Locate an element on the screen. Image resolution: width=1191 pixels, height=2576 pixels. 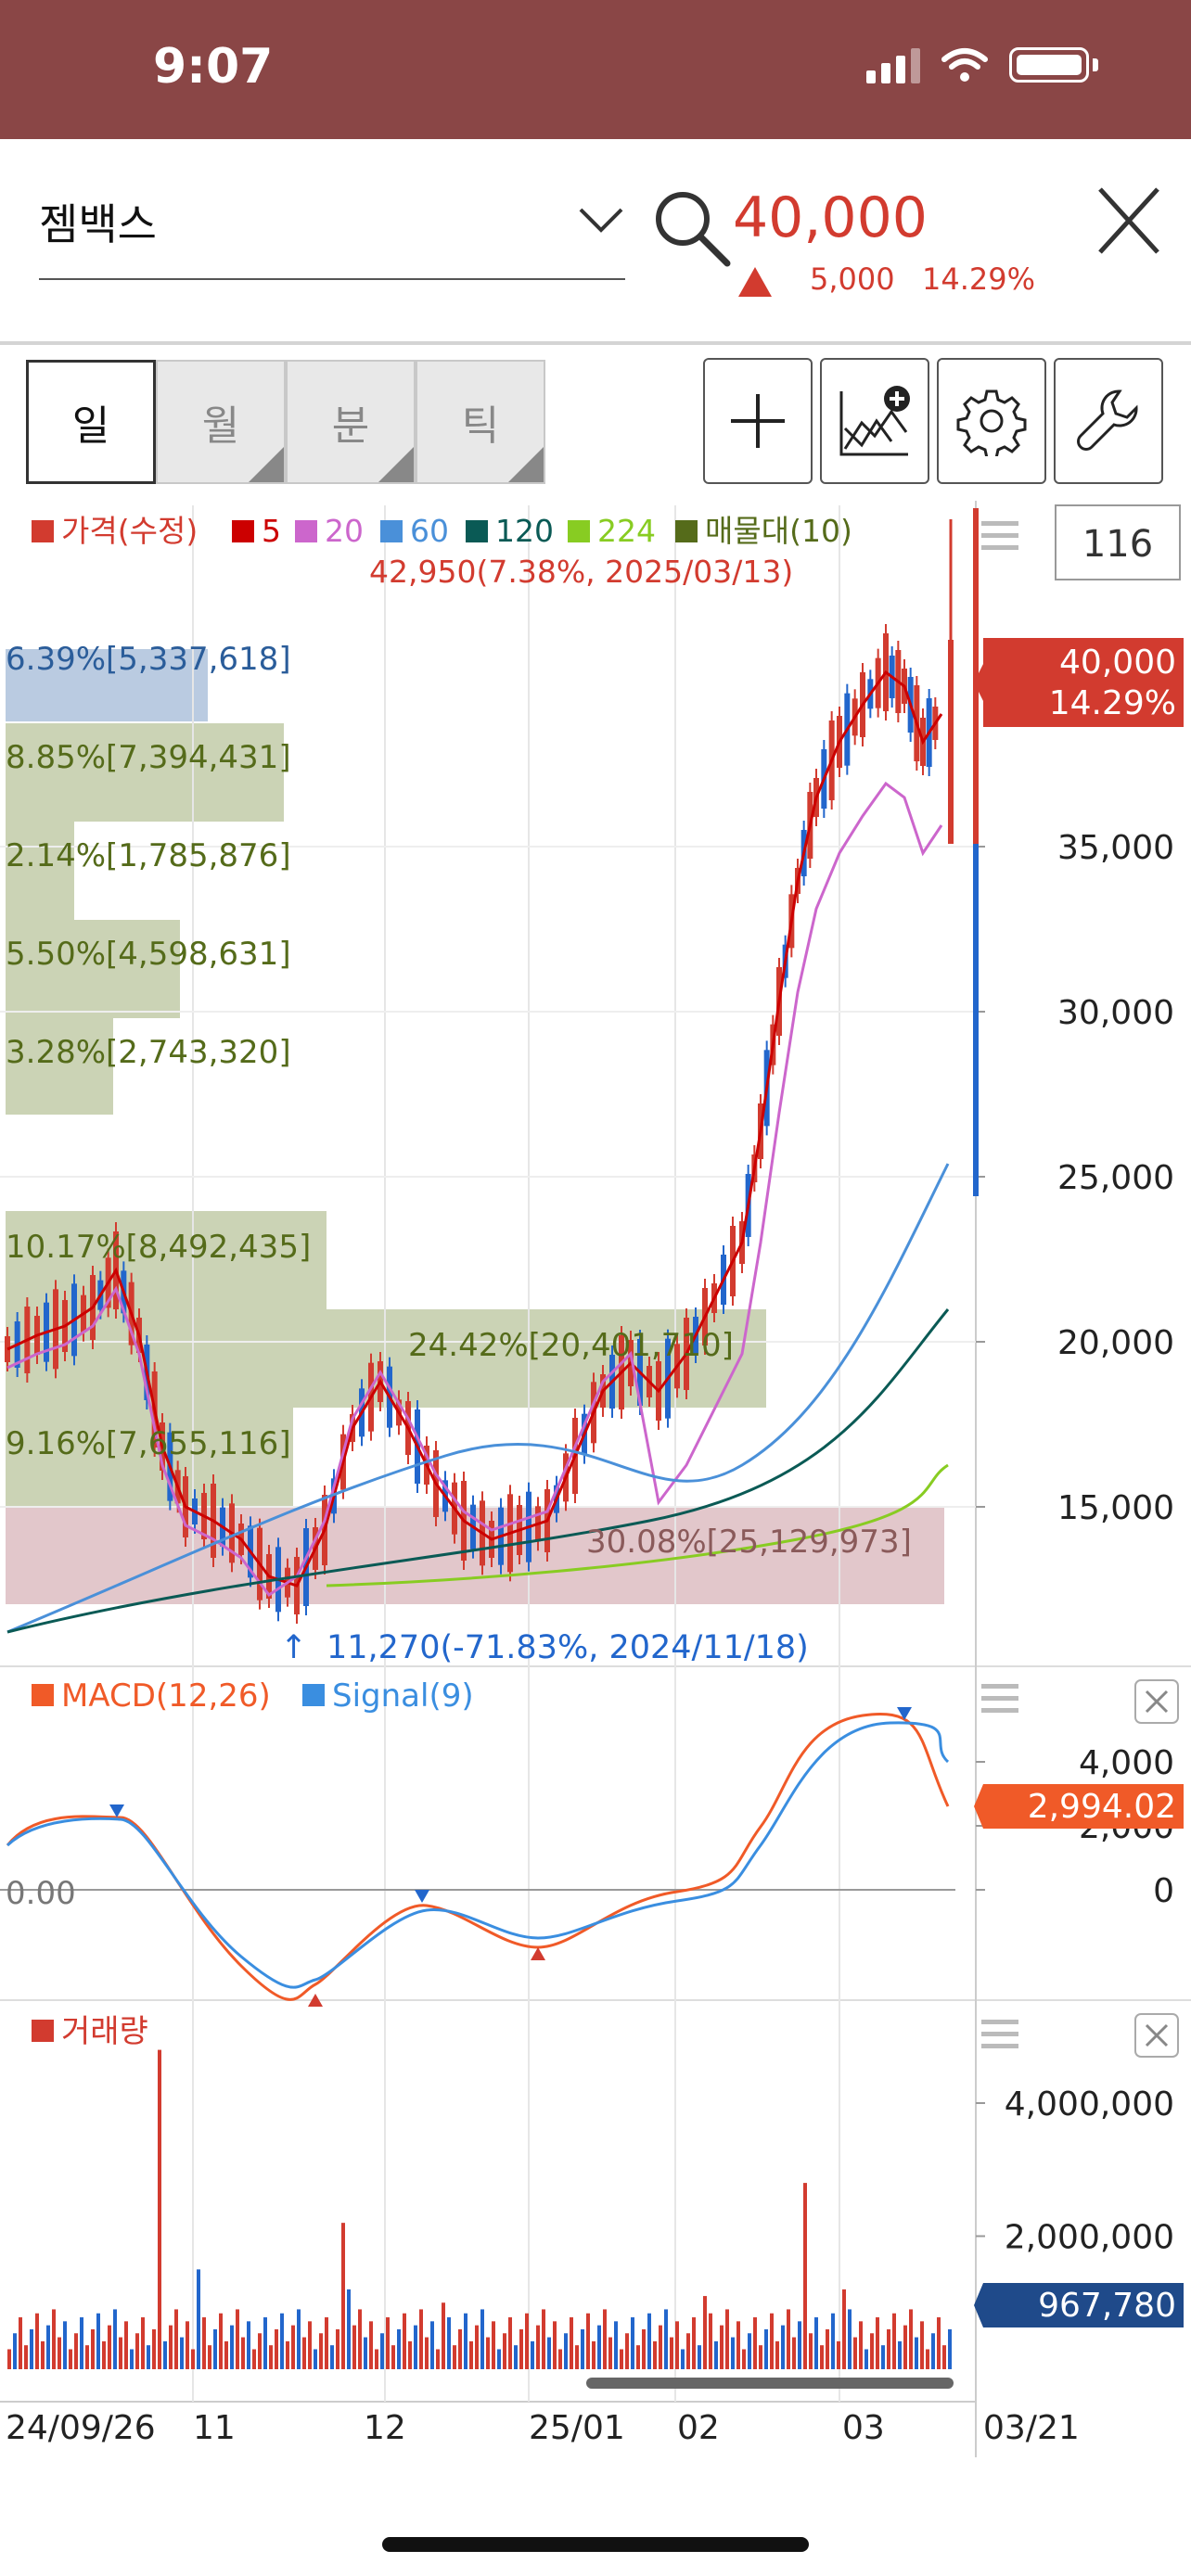
legend-swatch-ma224 is located at coordinates (579, 531).